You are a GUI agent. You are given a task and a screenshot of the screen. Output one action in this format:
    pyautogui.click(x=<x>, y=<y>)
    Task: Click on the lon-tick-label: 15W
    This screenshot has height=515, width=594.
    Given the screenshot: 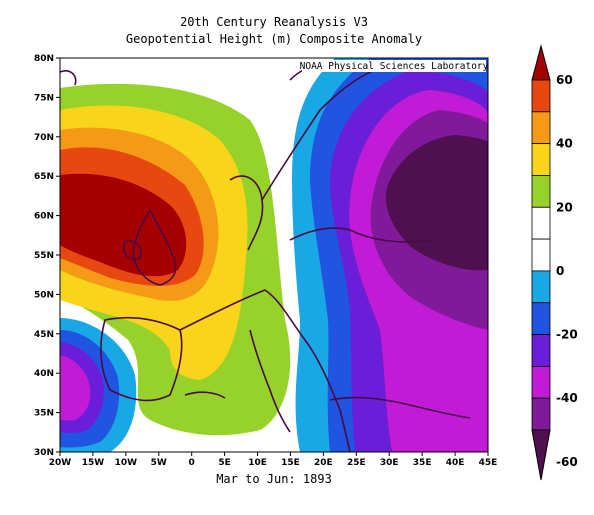 What is the action you would take?
    pyautogui.click(x=93, y=463)
    